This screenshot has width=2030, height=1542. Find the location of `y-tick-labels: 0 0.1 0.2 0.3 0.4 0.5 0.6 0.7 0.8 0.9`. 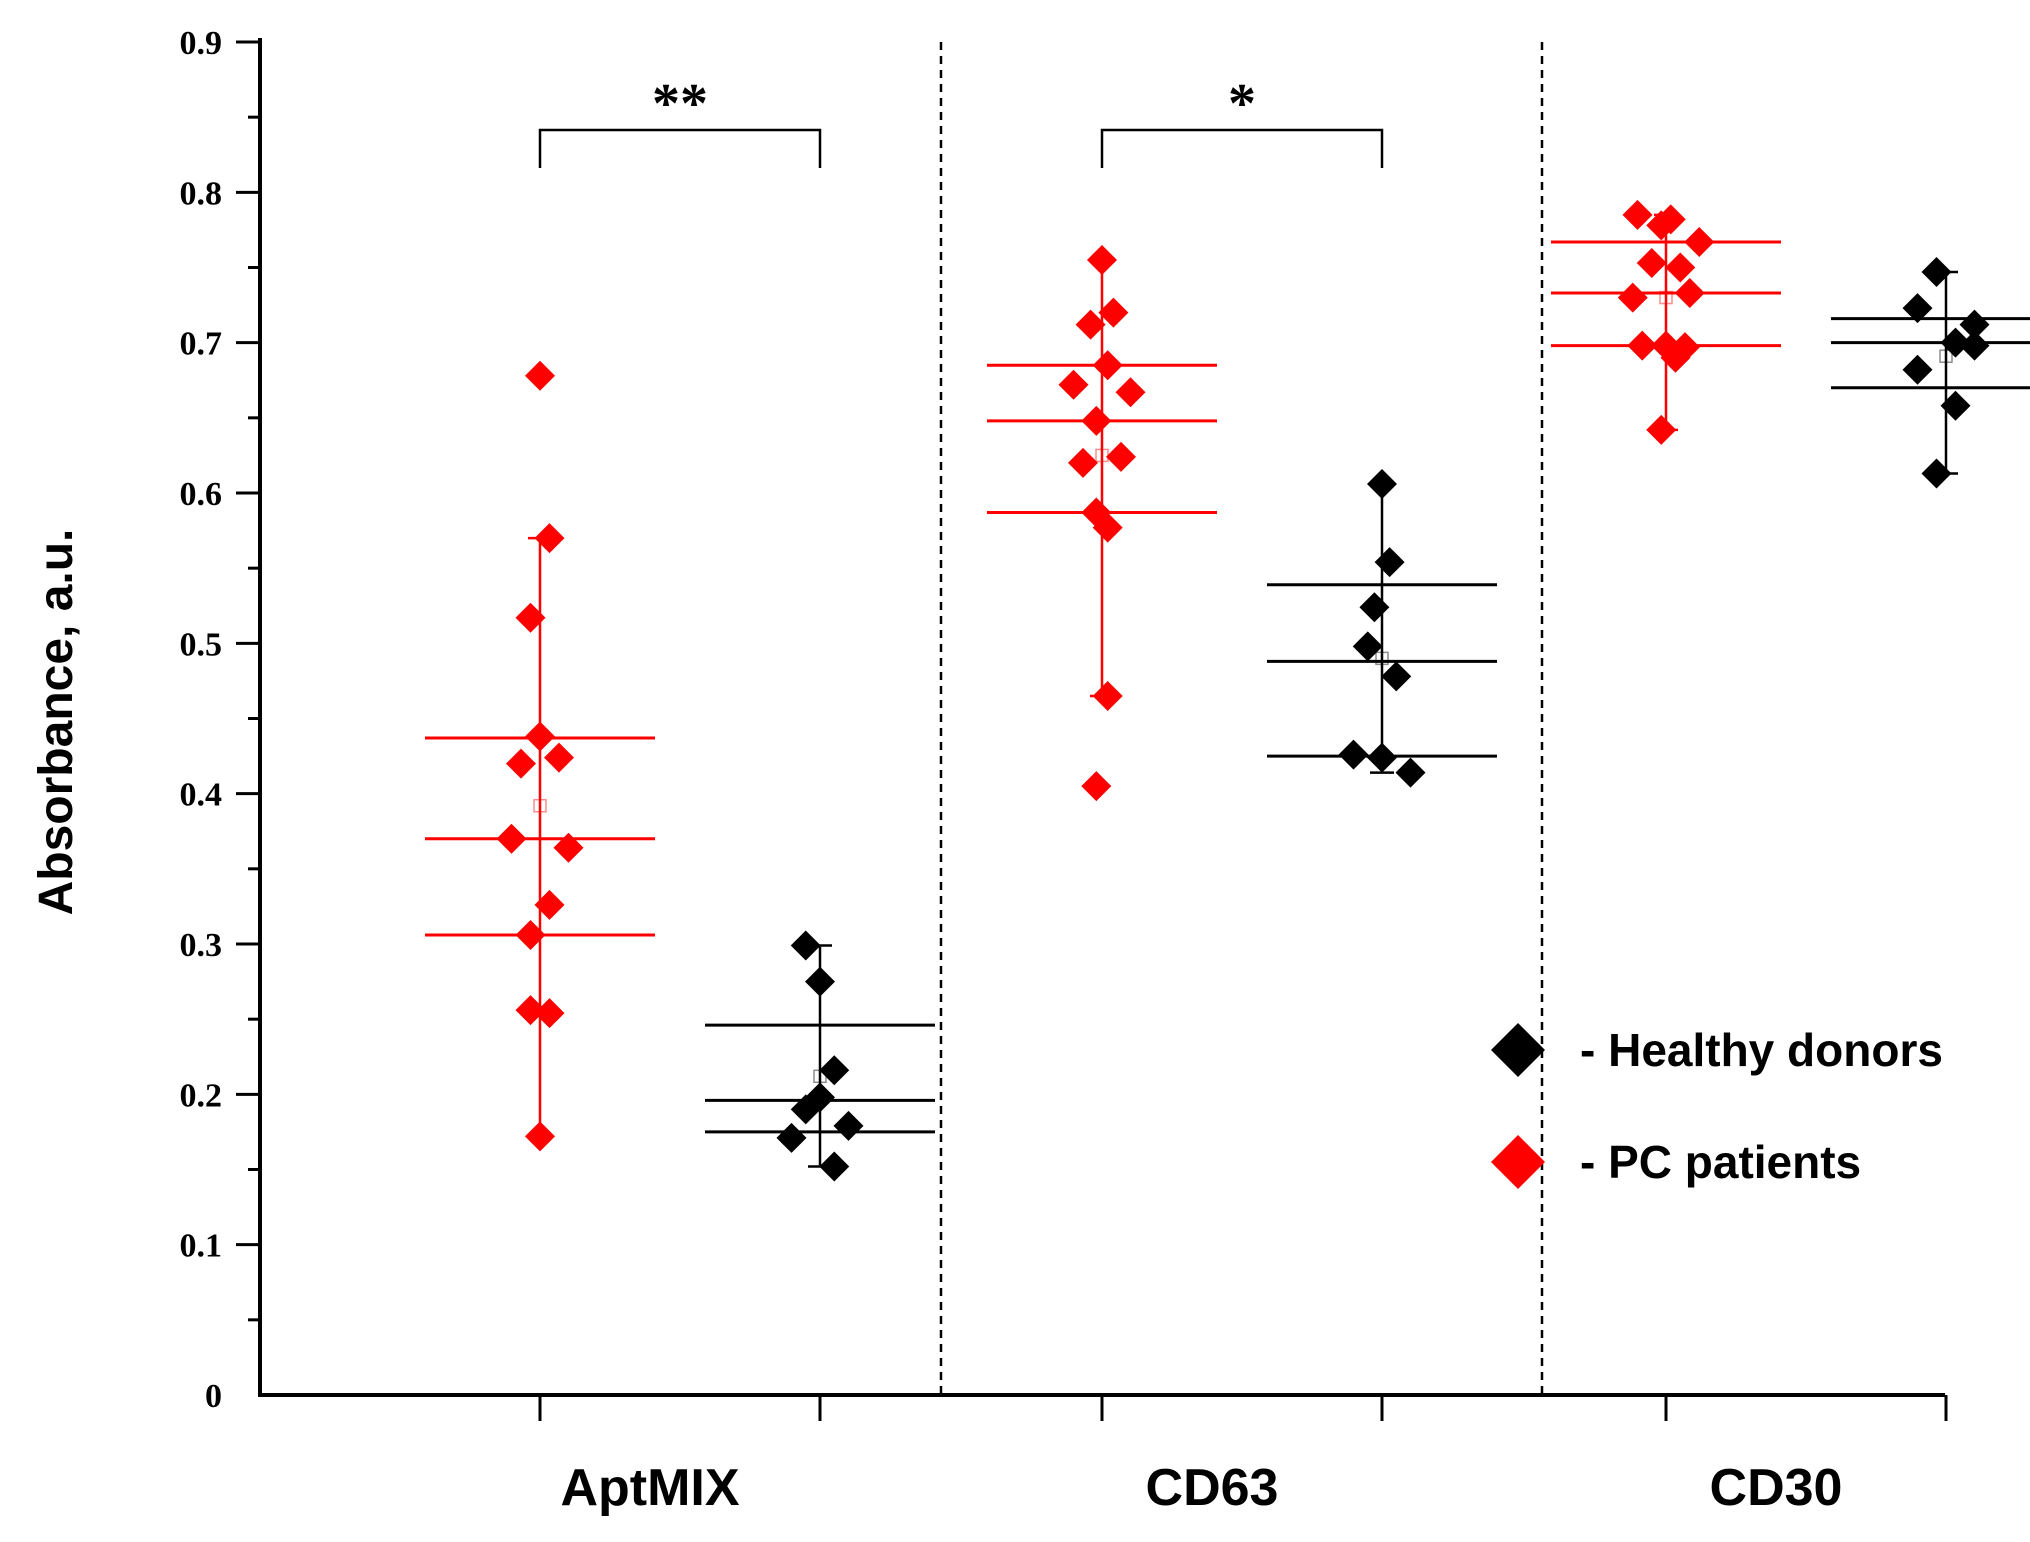

y-tick-labels: 0 0.1 0.2 0.3 0.4 0.5 0.6 0.7 0.8 0.9 is located at coordinates (201, 720).